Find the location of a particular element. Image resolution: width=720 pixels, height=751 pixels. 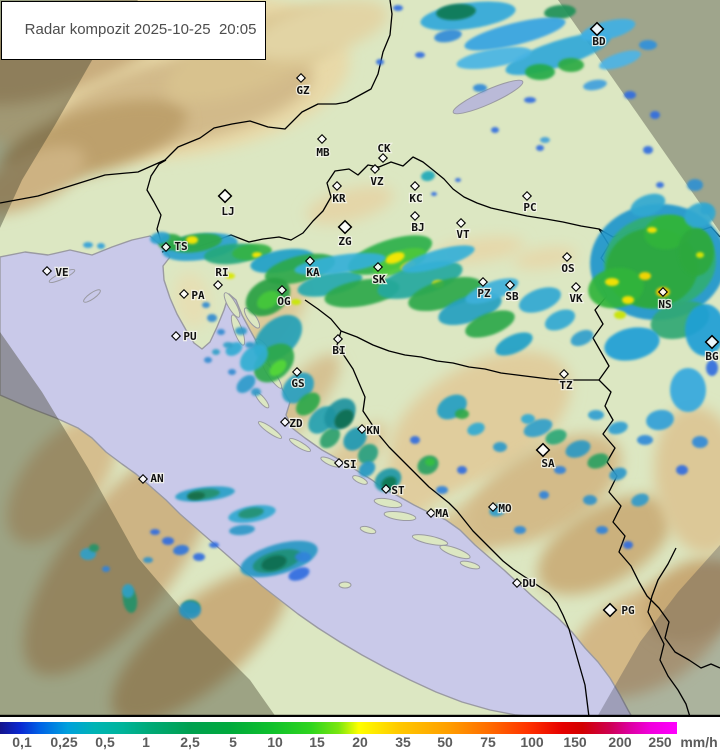

city-marker-pz: PZ is located at coordinates (484, 288).